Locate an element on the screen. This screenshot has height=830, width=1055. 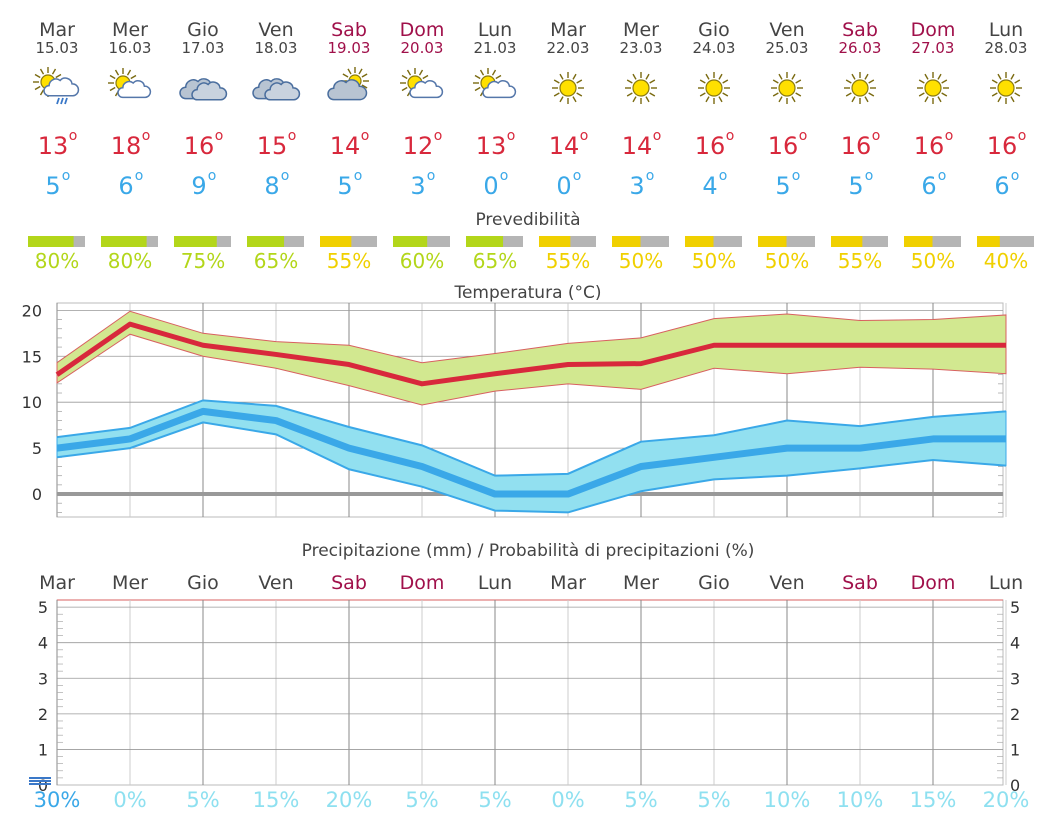
temperature-y-tick: 20 is located at coordinates (32, 310).